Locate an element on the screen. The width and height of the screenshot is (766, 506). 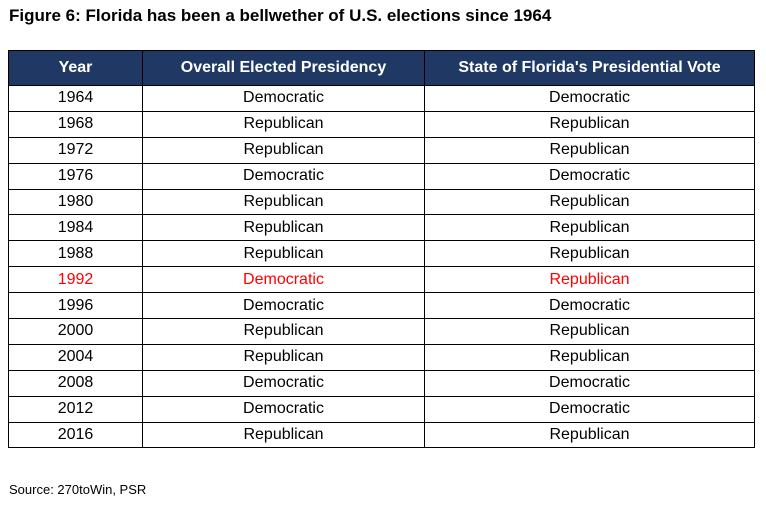
table-row: 1988 Republican Republican is located at coordinates (381, 254).